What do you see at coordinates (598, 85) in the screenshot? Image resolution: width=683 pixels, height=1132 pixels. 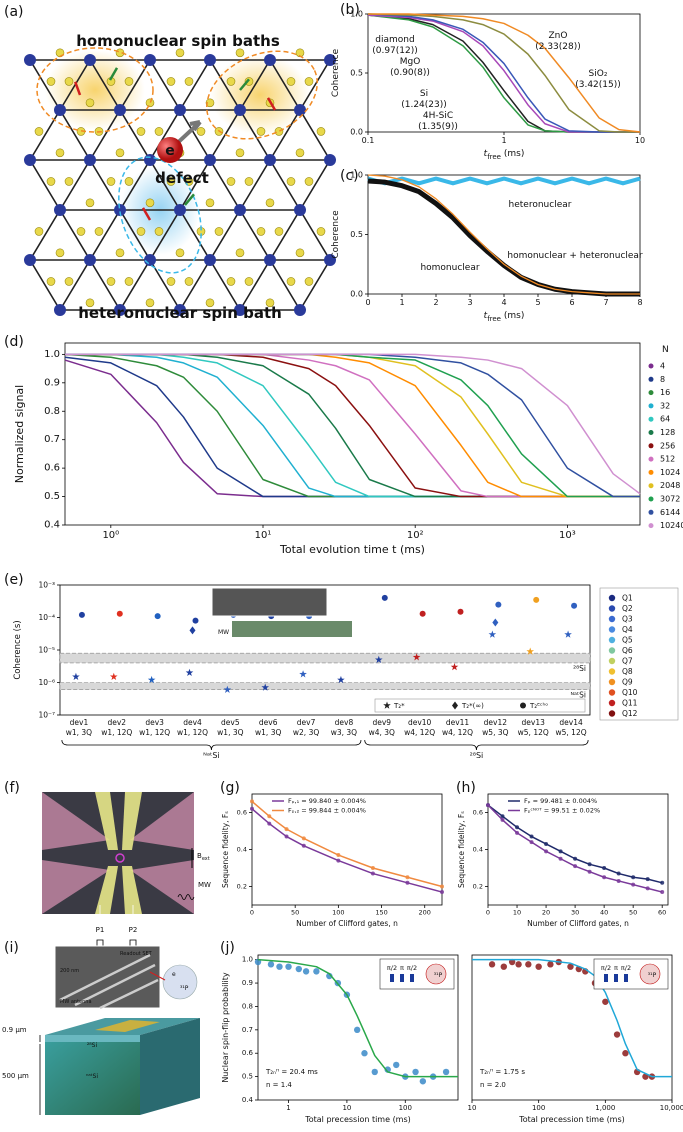 I see `series-note: (3.42(15))` at bounding box center [598, 85].